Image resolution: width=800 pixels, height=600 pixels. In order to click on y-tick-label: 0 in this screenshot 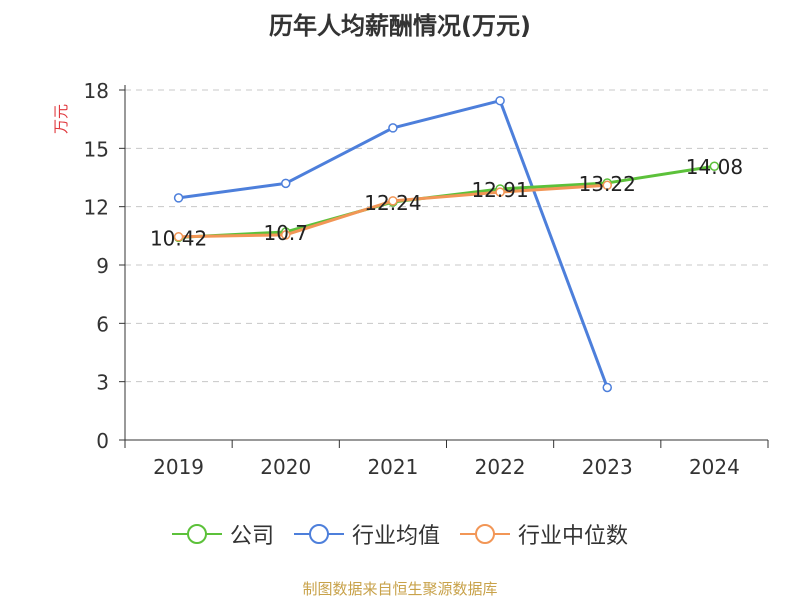, I will do `click(102, 441)`.